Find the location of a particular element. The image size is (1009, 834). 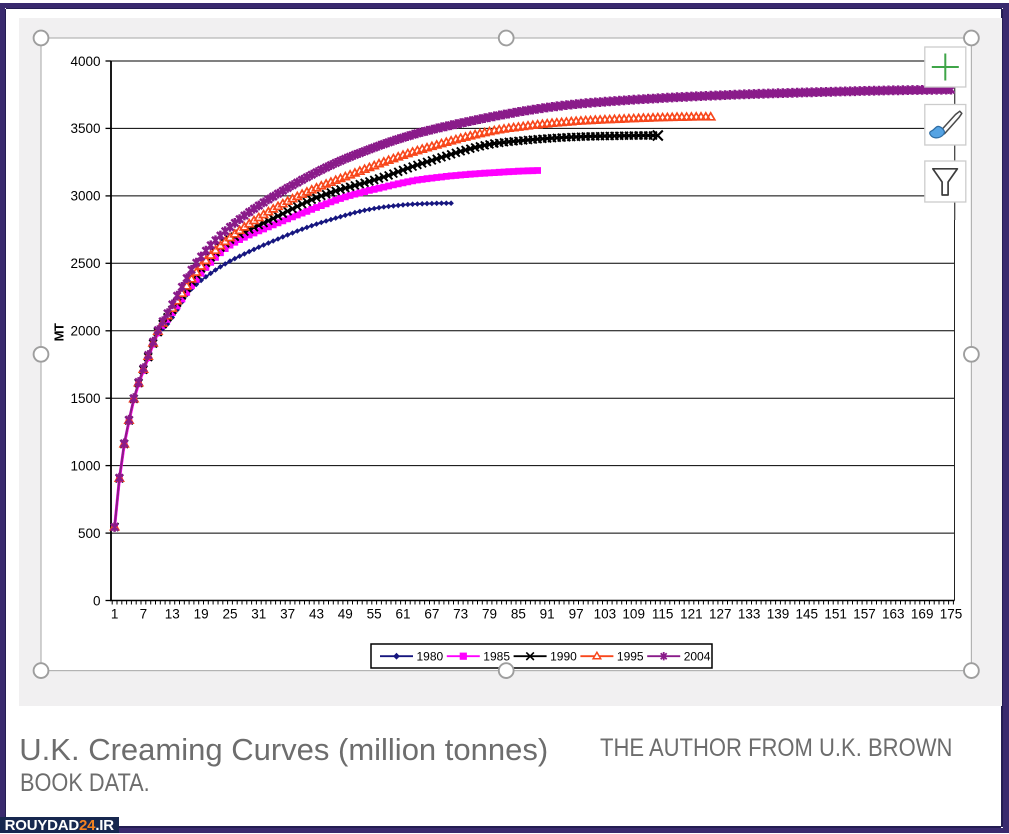

svg-text: 133 is located at coordinates (749, 614).